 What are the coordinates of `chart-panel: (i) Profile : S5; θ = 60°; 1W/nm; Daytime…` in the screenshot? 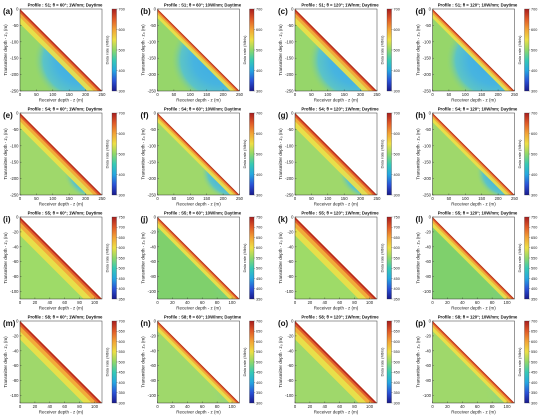 It's located at (64, 261).